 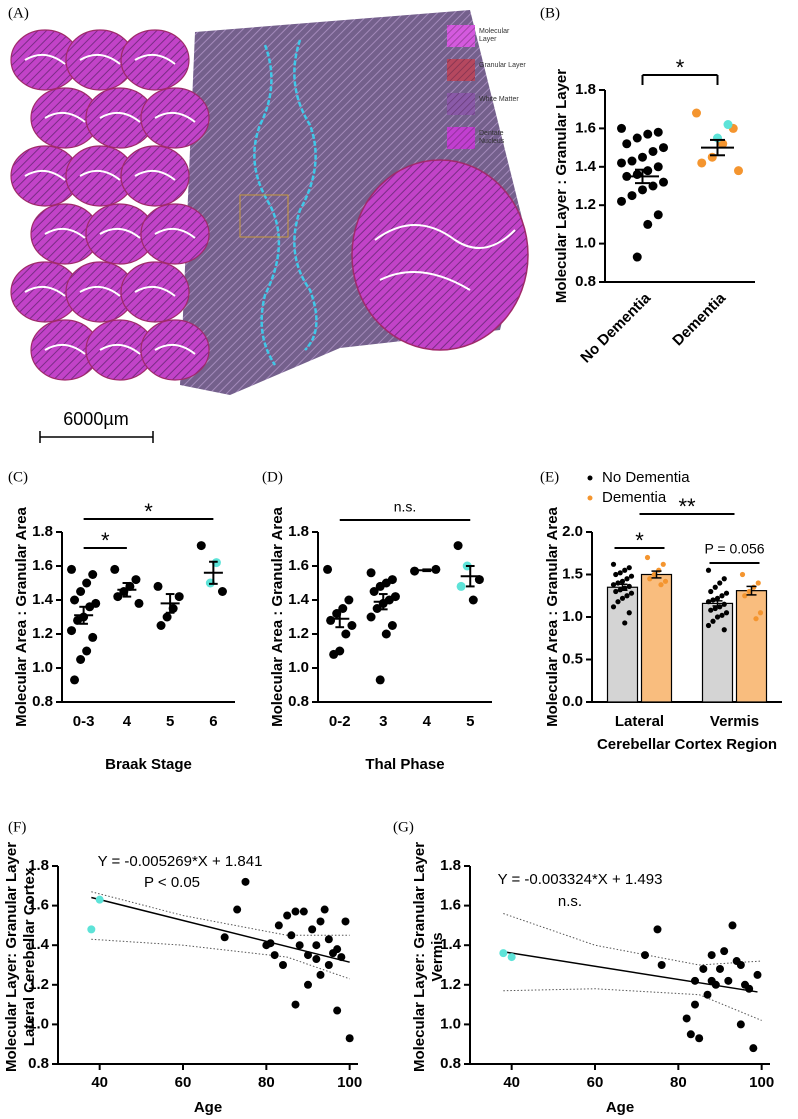 What do you see at coordinates (277, 616) in the screenshot?
I see `y-axis-label: Molecular Area : Granular Area` at bounding box center [277, 616].